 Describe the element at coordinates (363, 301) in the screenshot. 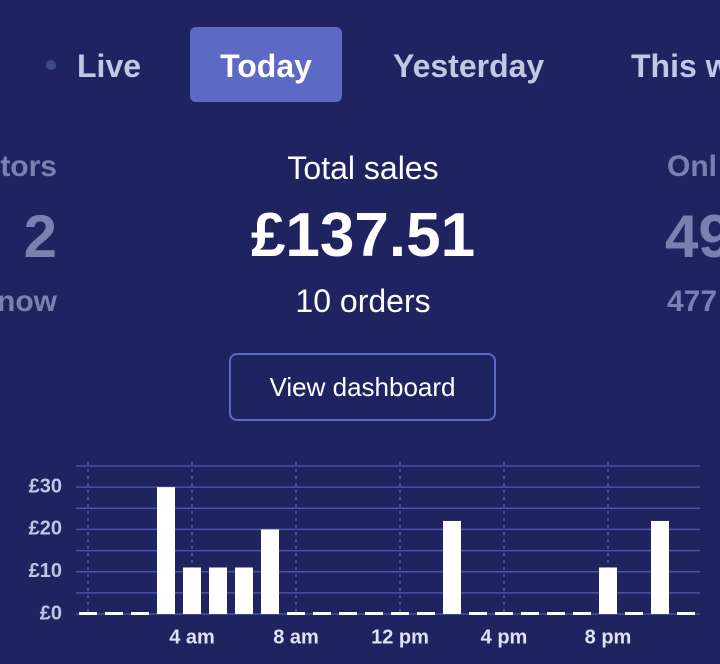

I see `stat-sub: 10 orders` at that location.